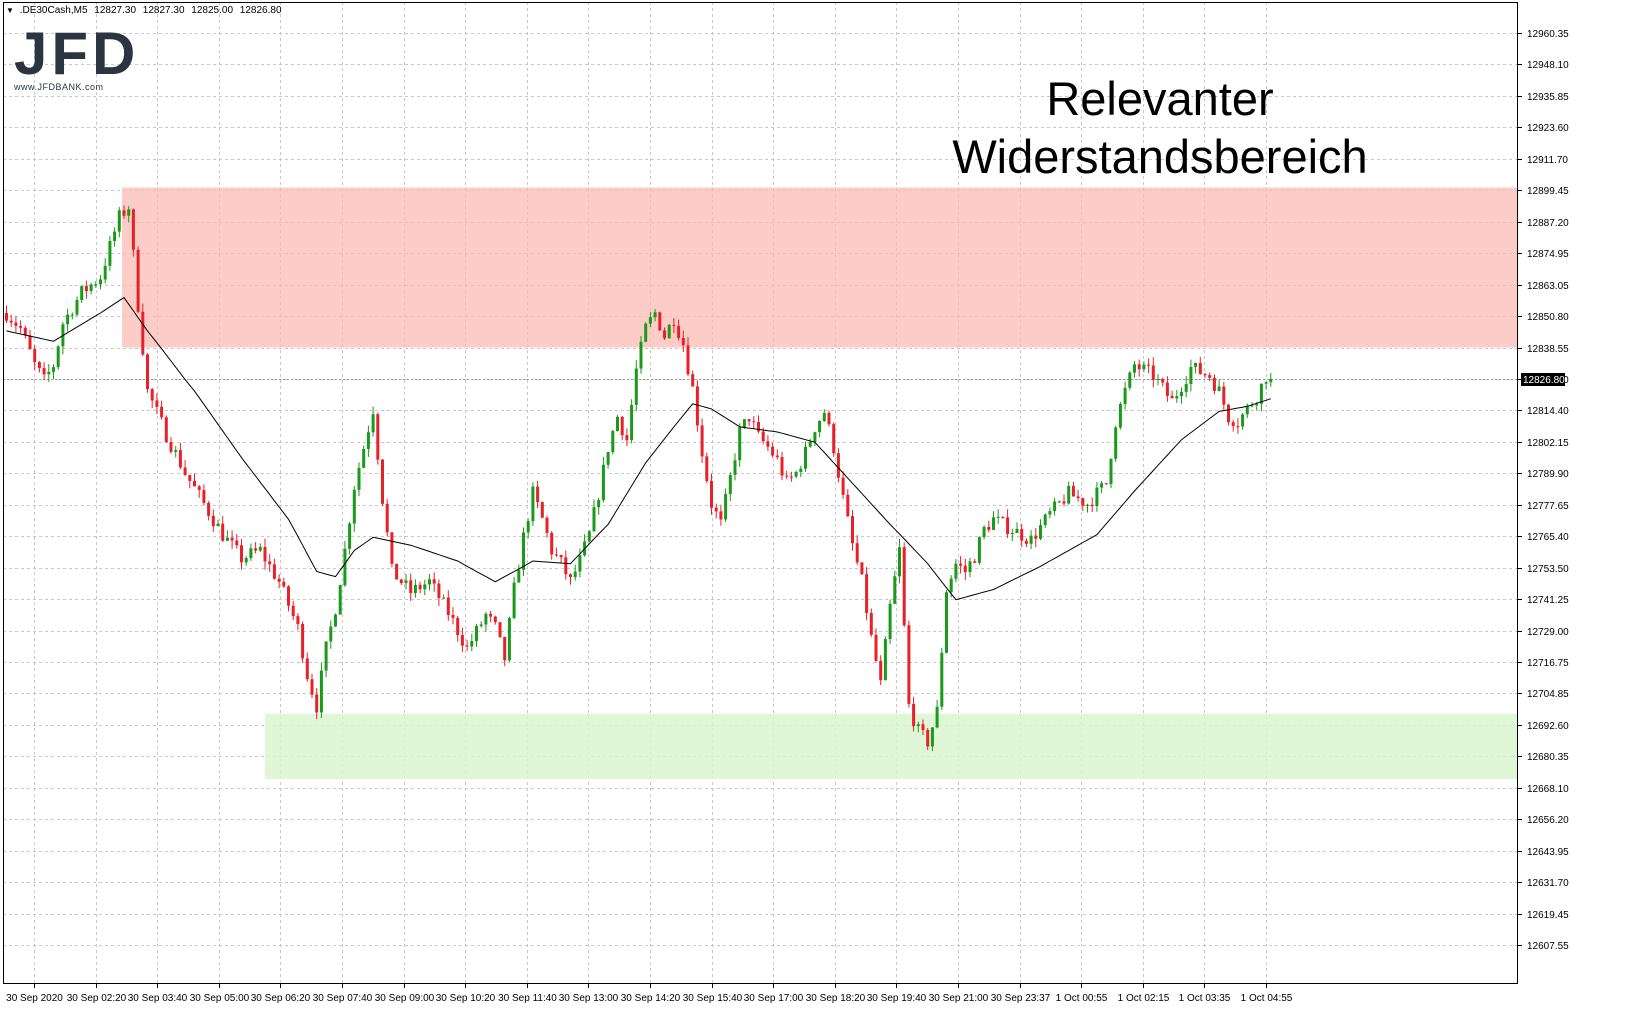 The image size is (1631, 1014). I want to click on current-price-label: 12826.80, so click(1544, 380).